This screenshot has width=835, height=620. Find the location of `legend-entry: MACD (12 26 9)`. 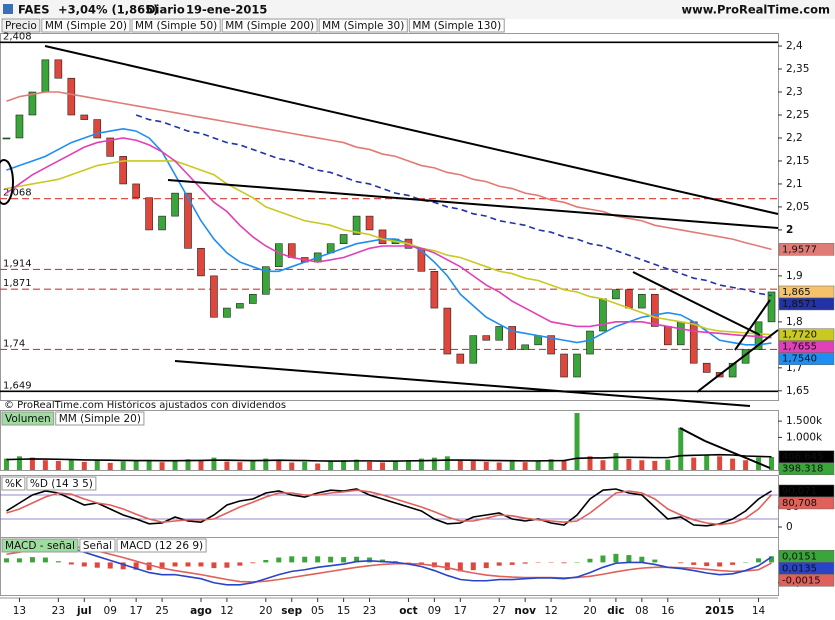

legend-entry: MACD (12 26 9) is located at coordinates (161, 546).